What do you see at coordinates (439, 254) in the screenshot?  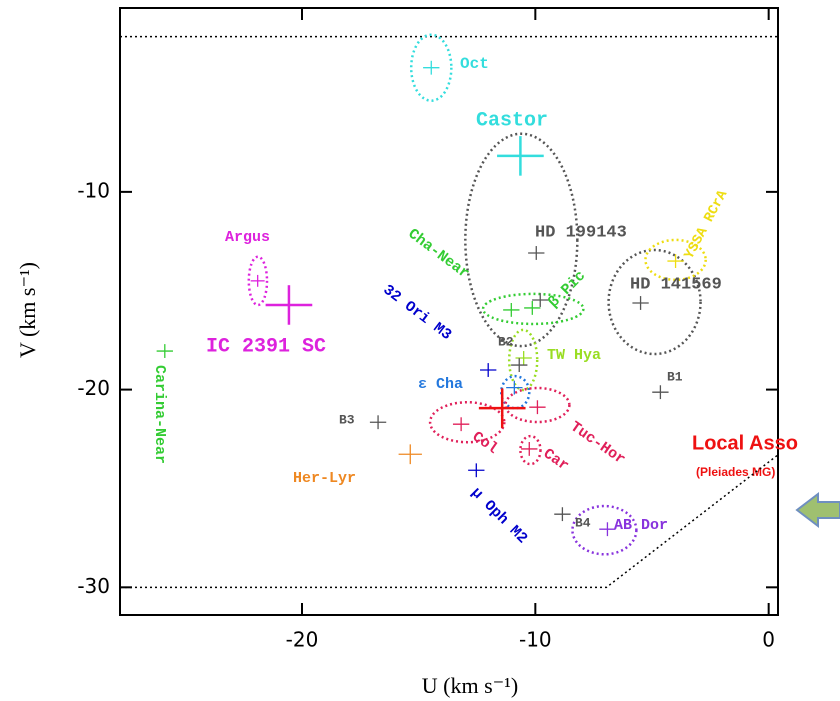 I see `group-label: Cha-Near` at bounding box center [439, 254].